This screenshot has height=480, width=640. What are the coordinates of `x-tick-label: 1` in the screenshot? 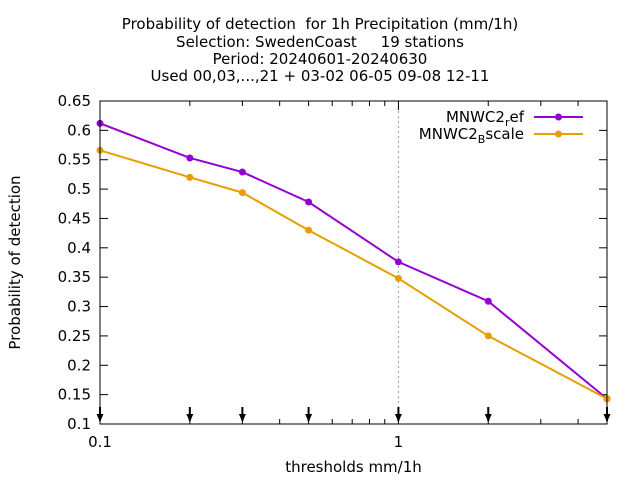 It's located at (399, 442).